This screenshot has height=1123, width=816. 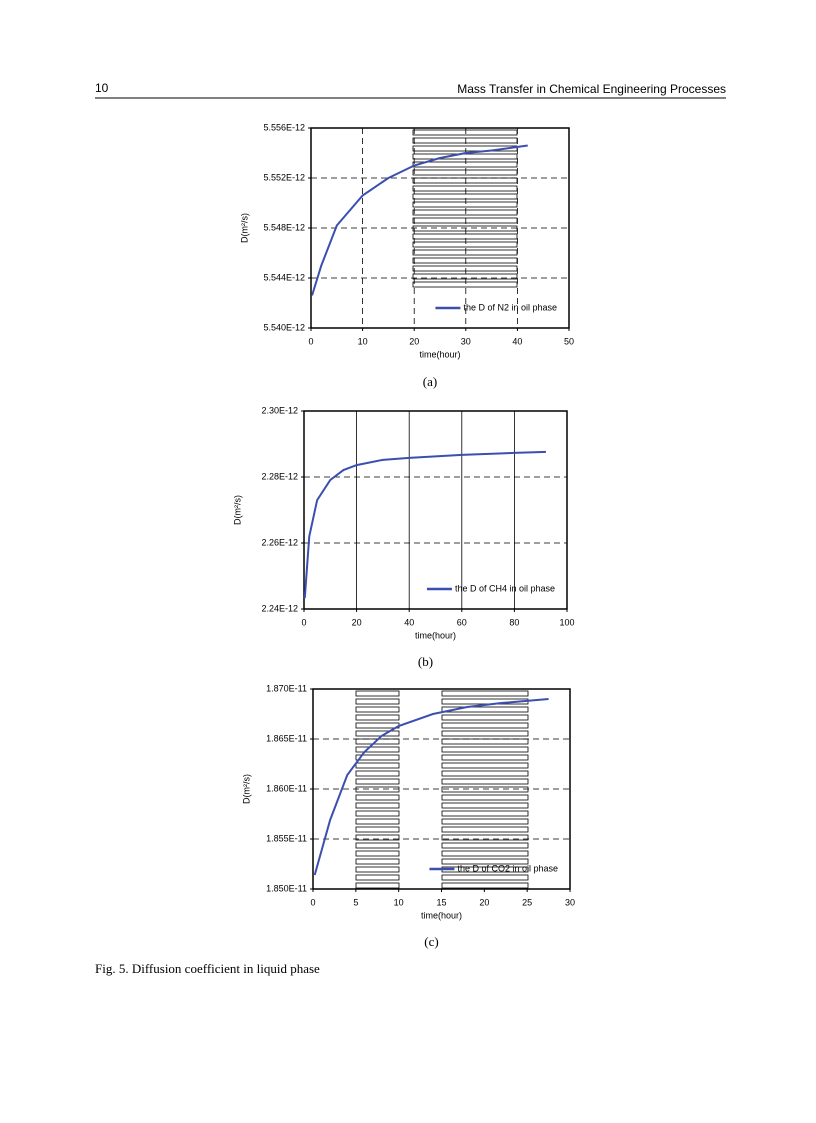 I want to click on y-tick-label: 1.870E-11, so click(x=286, y=688).